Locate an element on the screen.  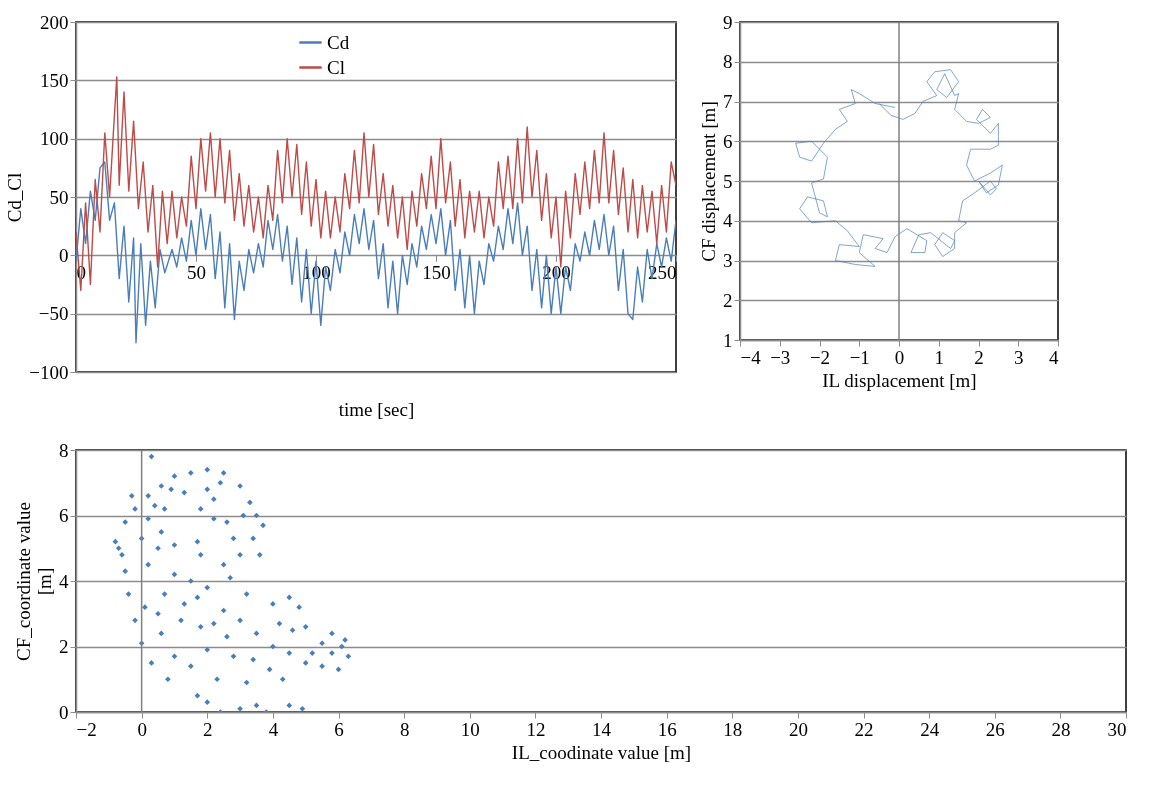
x-tick-label: 26 is located at coordinates (995, 729).